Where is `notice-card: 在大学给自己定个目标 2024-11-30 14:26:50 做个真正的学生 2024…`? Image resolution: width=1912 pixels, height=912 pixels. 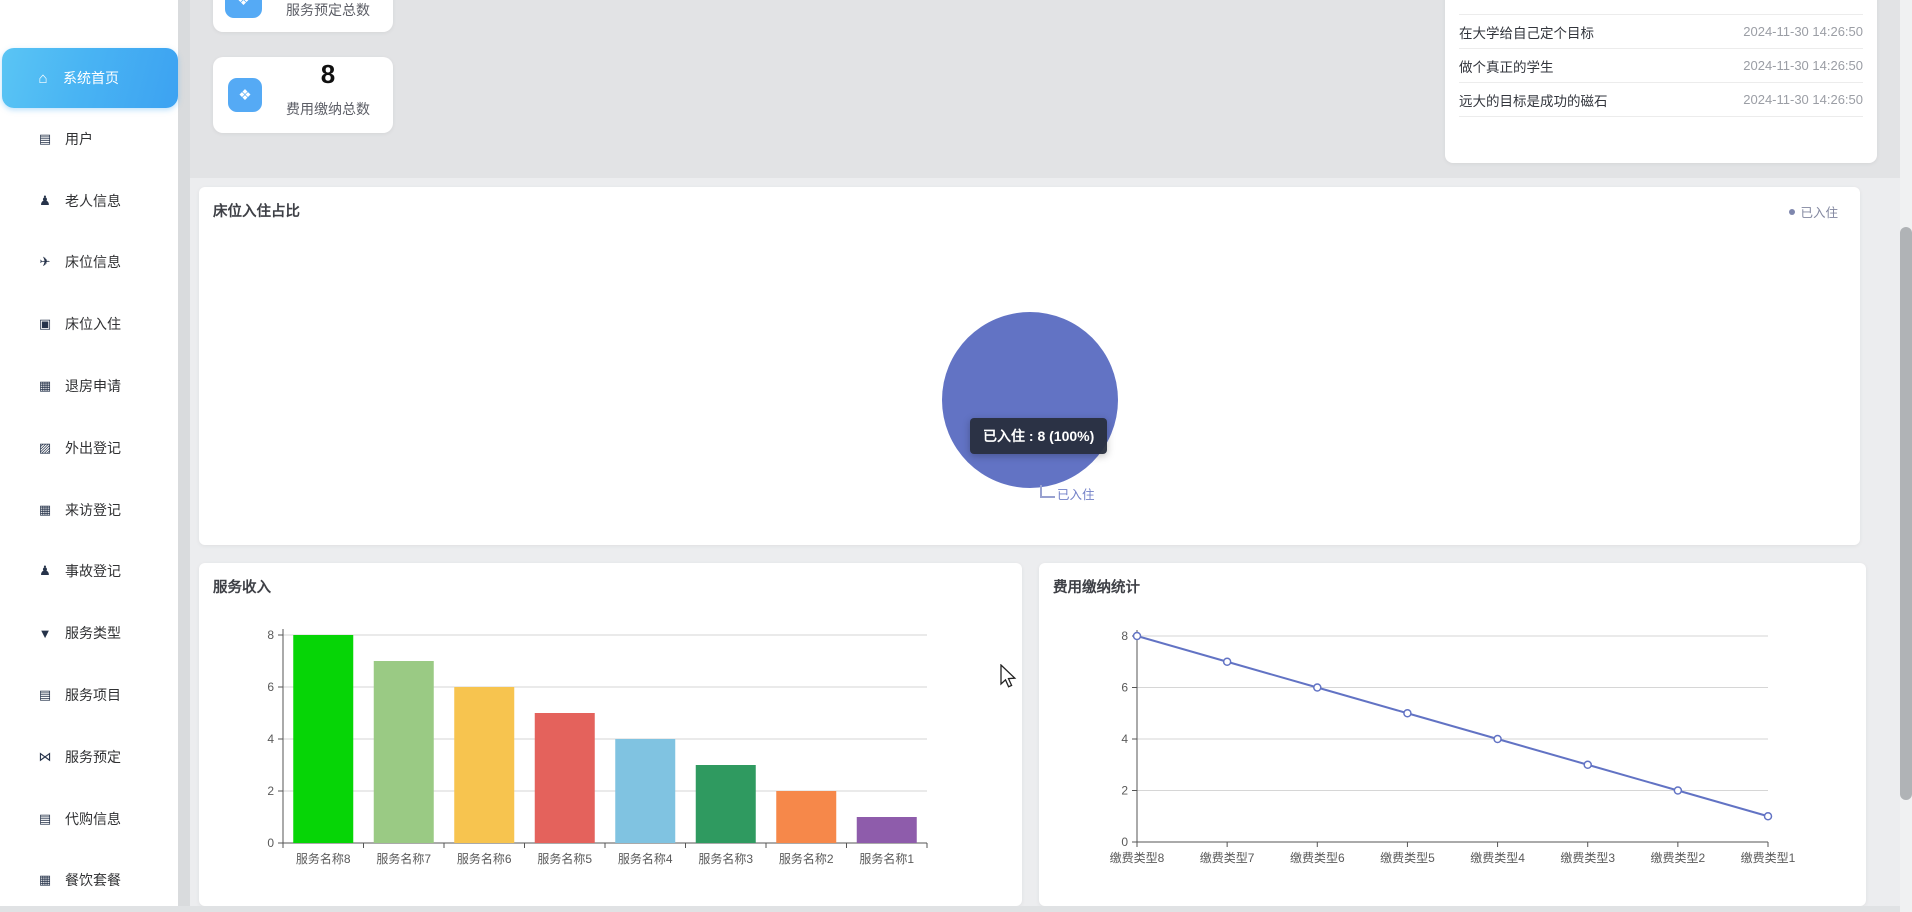
notice-card: 在大学给自己定个目标 2024-11-30 14:26:50 做个真正的学生 2024… is located at coordinates (1661, 81).